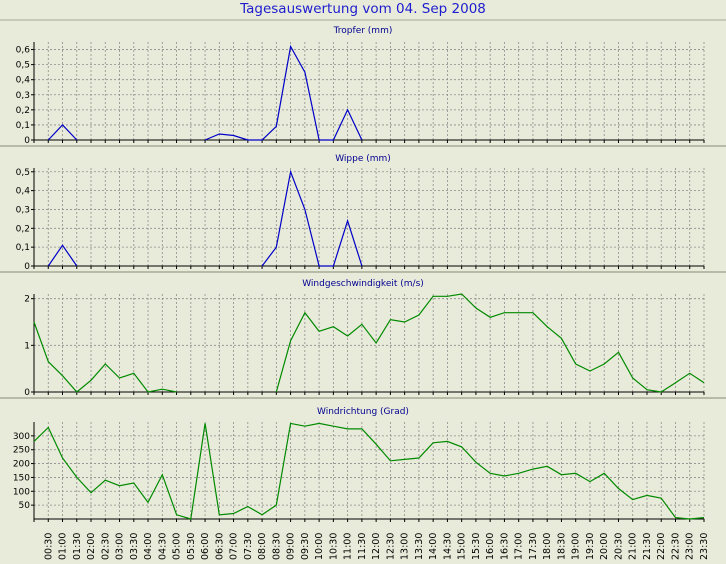 The image size is (726, 564). What do you see at coordinates (105, 546) in the screenshot?
I see `x-tick-label: 02:30` at bounding box center [105, 546].